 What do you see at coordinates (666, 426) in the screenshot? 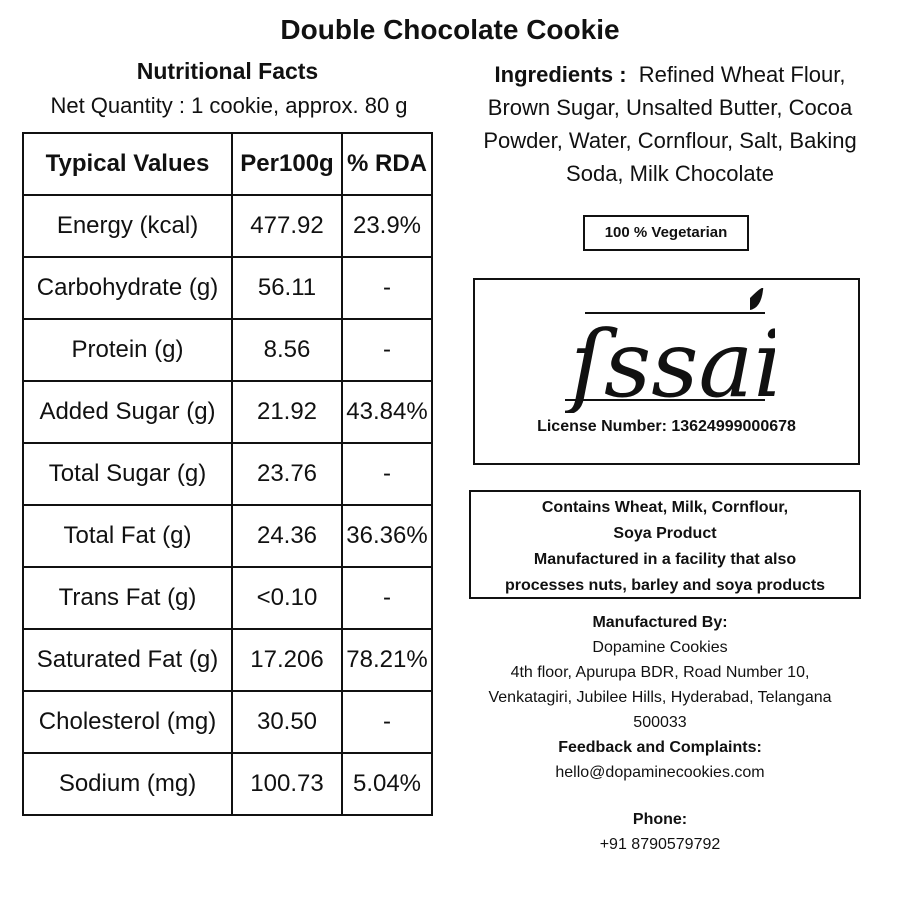
I see `license-number: License Number: 13624999000678` at bounding box center [666, 426].